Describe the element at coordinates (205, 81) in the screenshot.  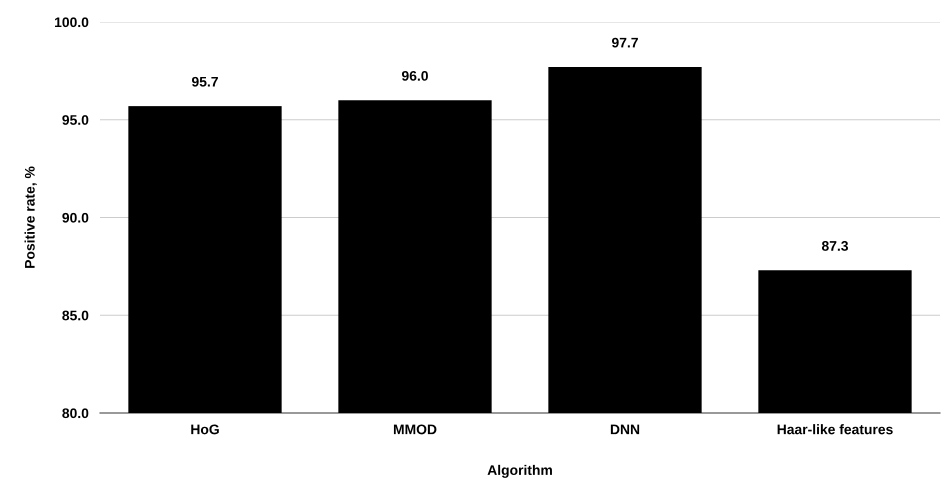
I see `data-label: 95.7` at that location.